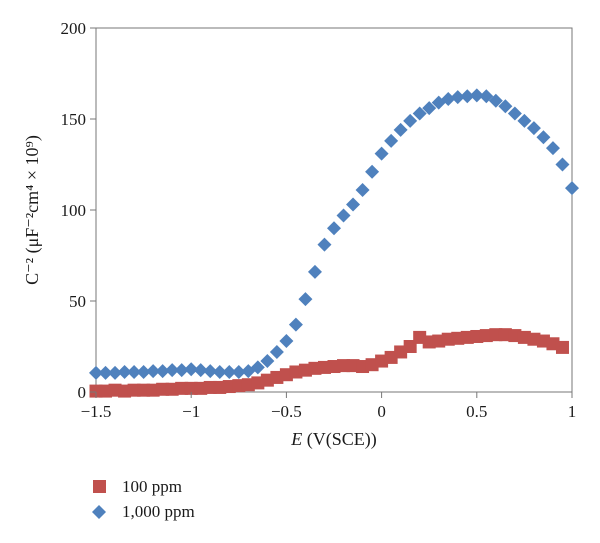 Image resolution: width=600 pixels, height=543 pixels. Describe the element at coordinates (99, 512) in the screenshot. I see `legend-marker-1000ppm` at that location.